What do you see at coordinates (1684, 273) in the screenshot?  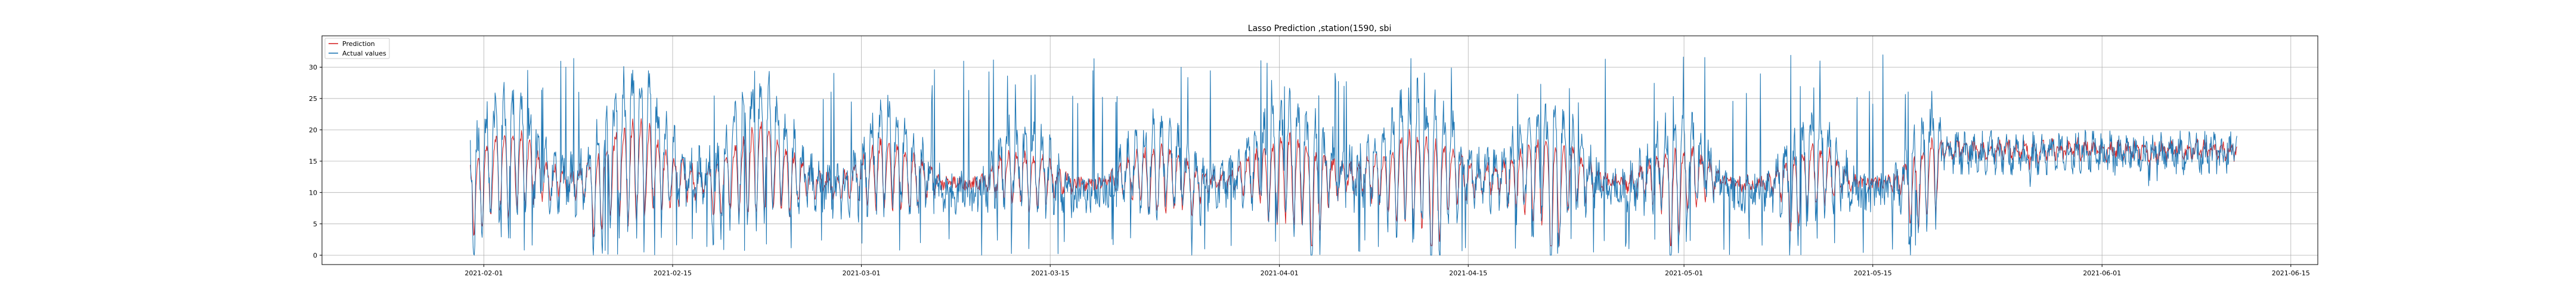 I see `x-tick-label: 2021-05-01` at bounding box center [1684, 273].